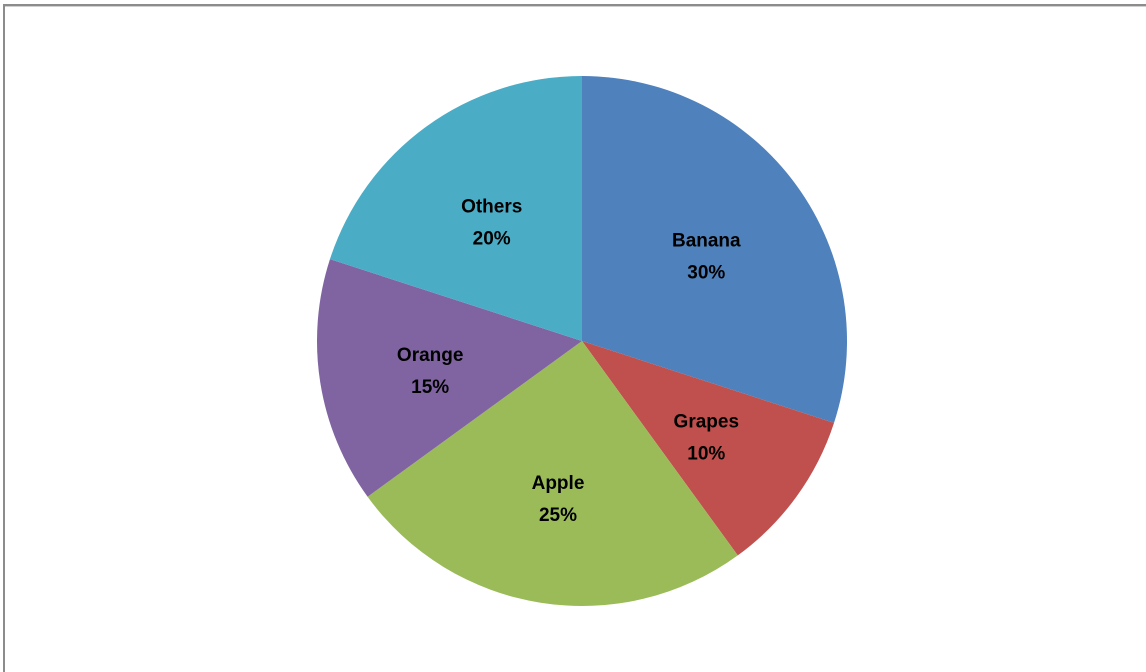  I want to click on slice-percent-orange: 15%, so click(430, 387).